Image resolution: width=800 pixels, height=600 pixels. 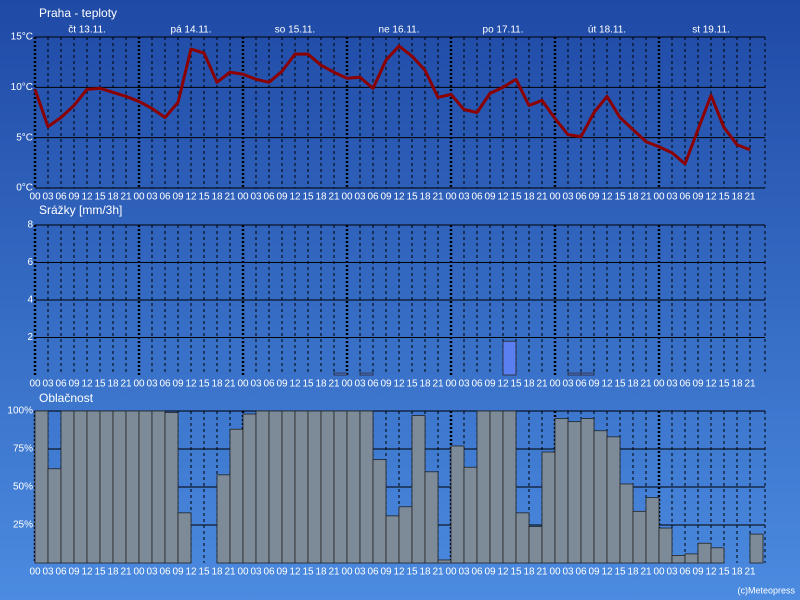 What do you see at coordinates (399, 30) in the screenshot?
I see `day-label: ne 16.11.` at bounding box center [399, 30].